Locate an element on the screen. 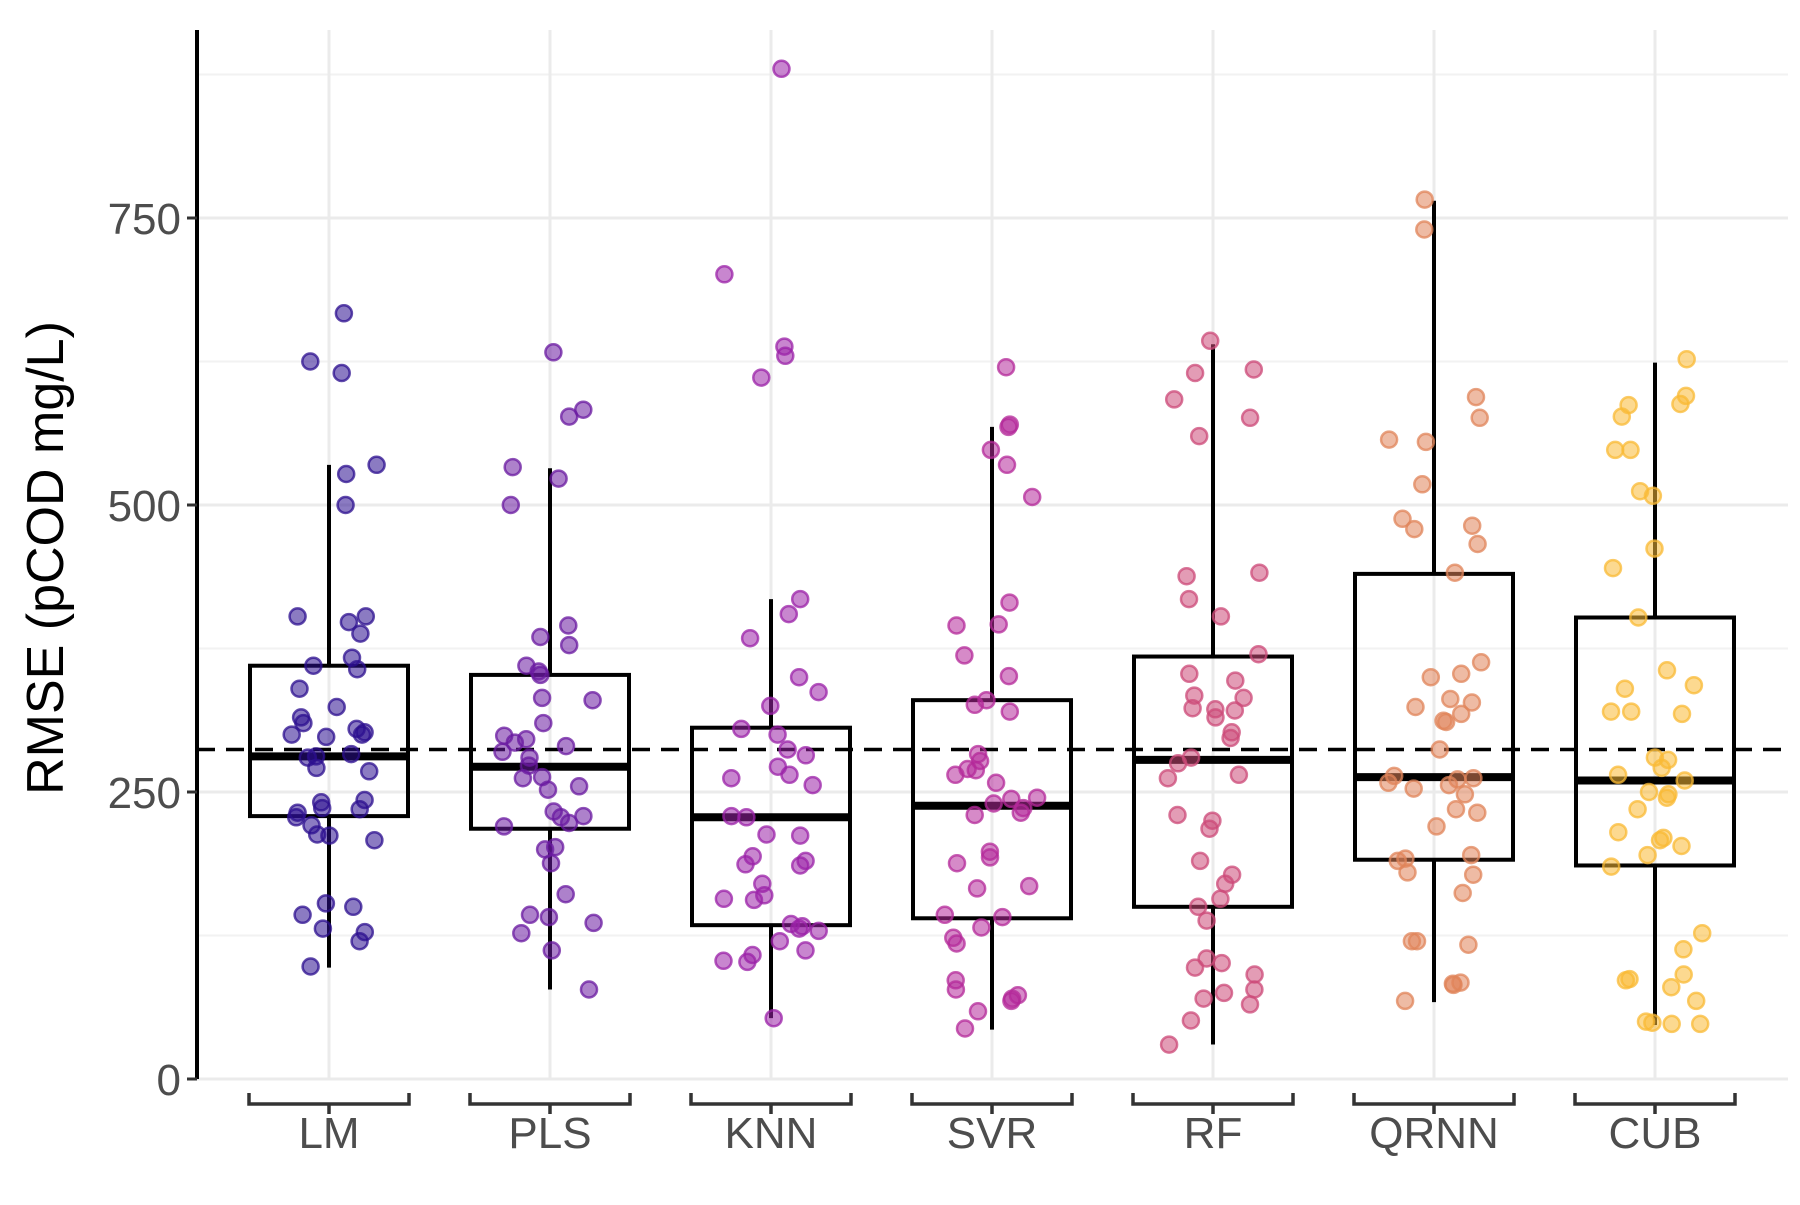 This screenshot has height=1205, width=1800. x-axis-bracket is located at coordinates (1655, 1099).